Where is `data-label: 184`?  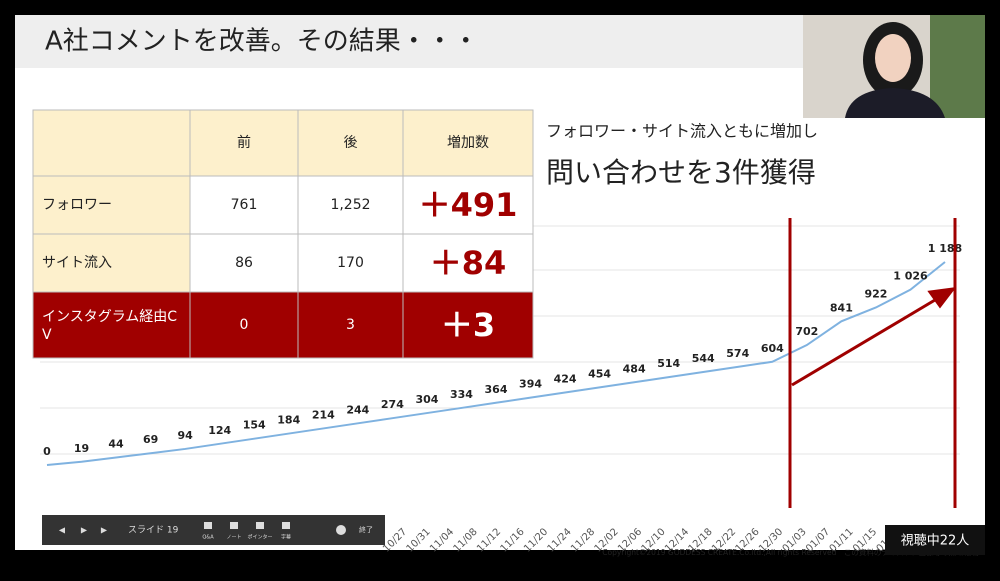 data-label: 184 is located at coordinates (288, 420).